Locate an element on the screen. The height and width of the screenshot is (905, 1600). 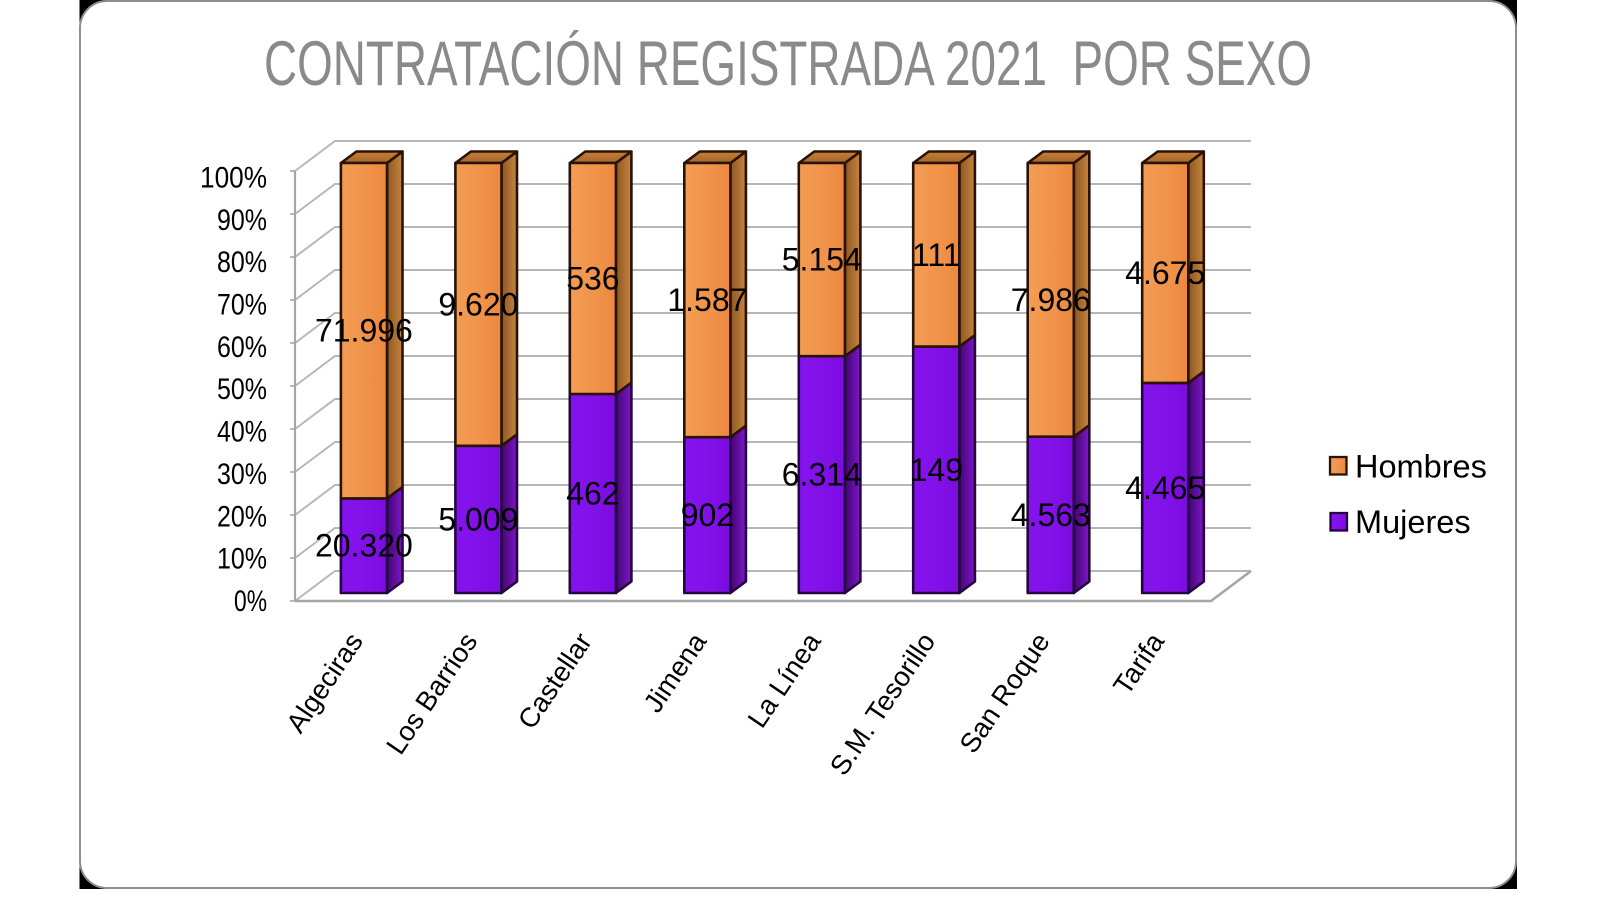
svg-text: 0% is located at coordinates (250, 601).